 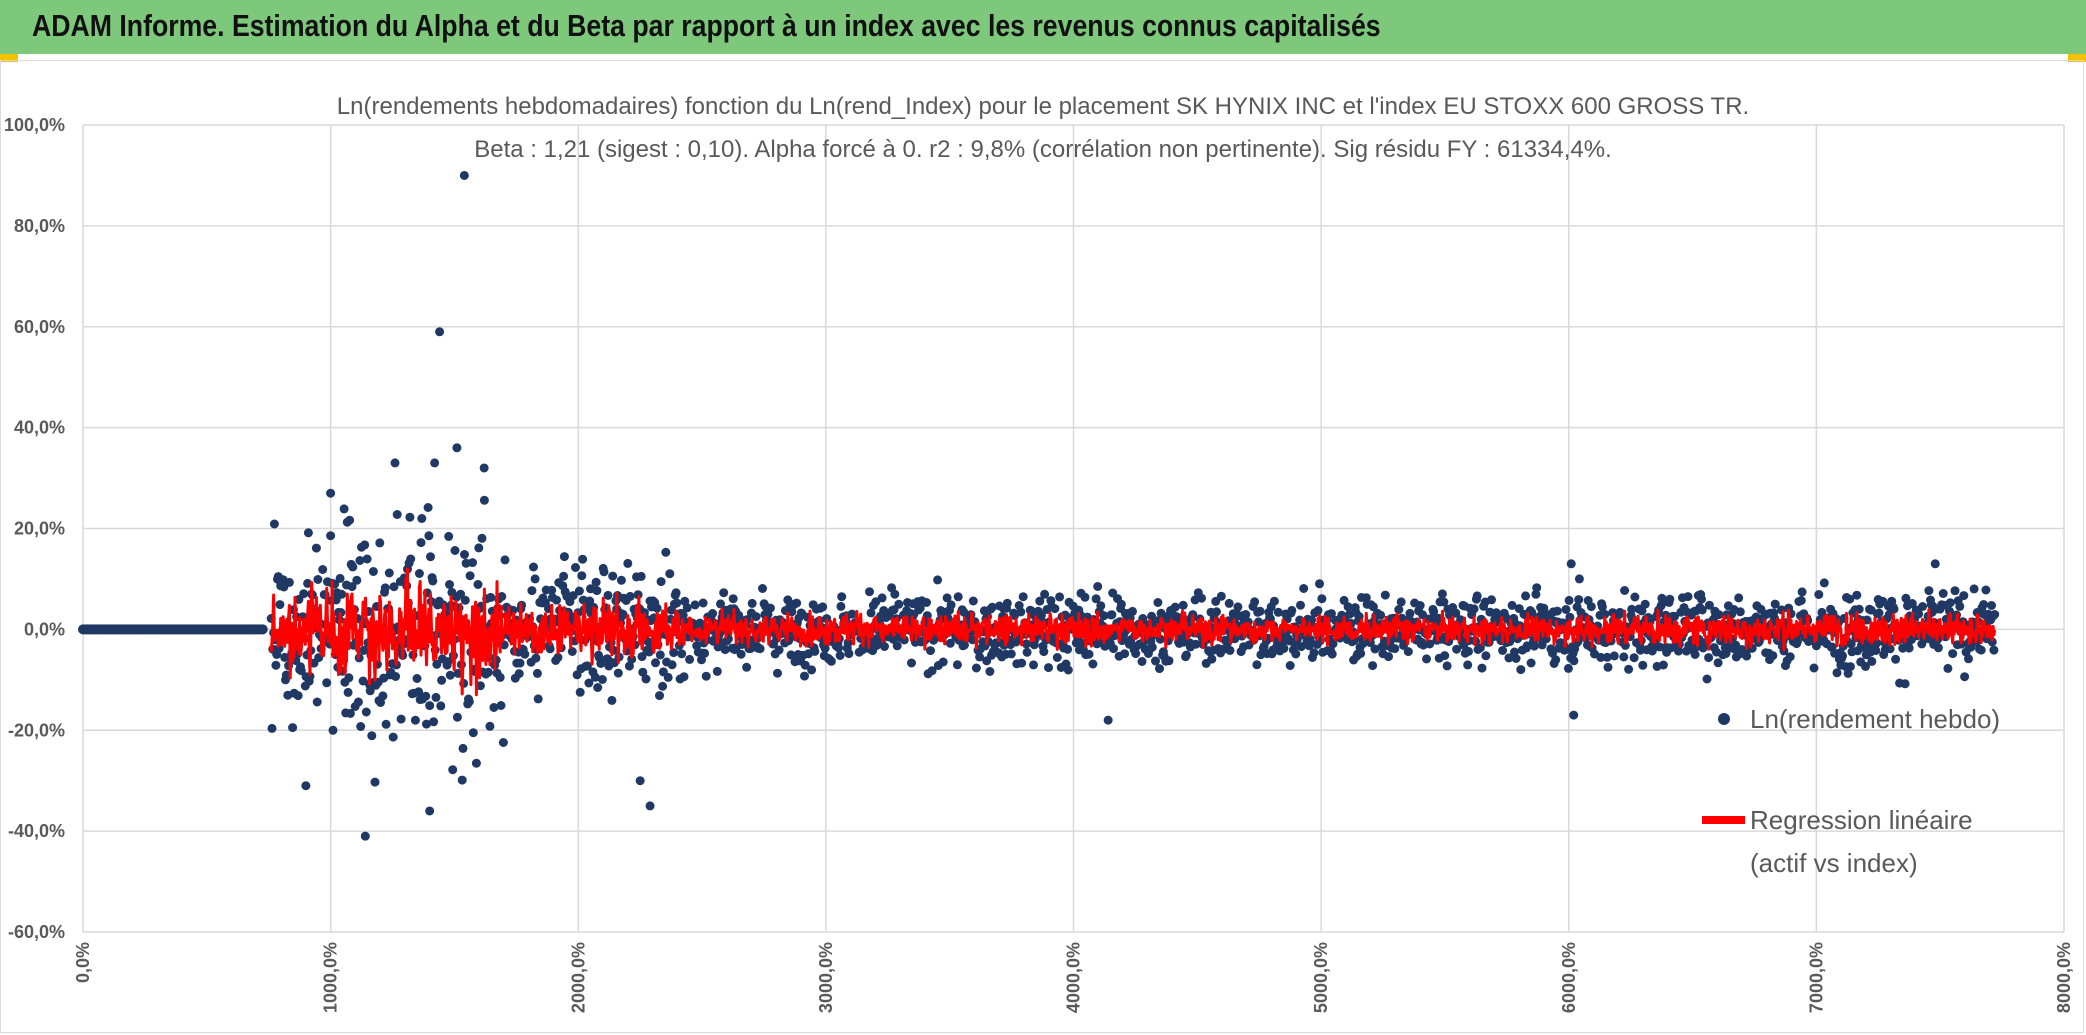 I want to click on legend-regression-label-2: (actif vs index), so click(x=1834, y=863).